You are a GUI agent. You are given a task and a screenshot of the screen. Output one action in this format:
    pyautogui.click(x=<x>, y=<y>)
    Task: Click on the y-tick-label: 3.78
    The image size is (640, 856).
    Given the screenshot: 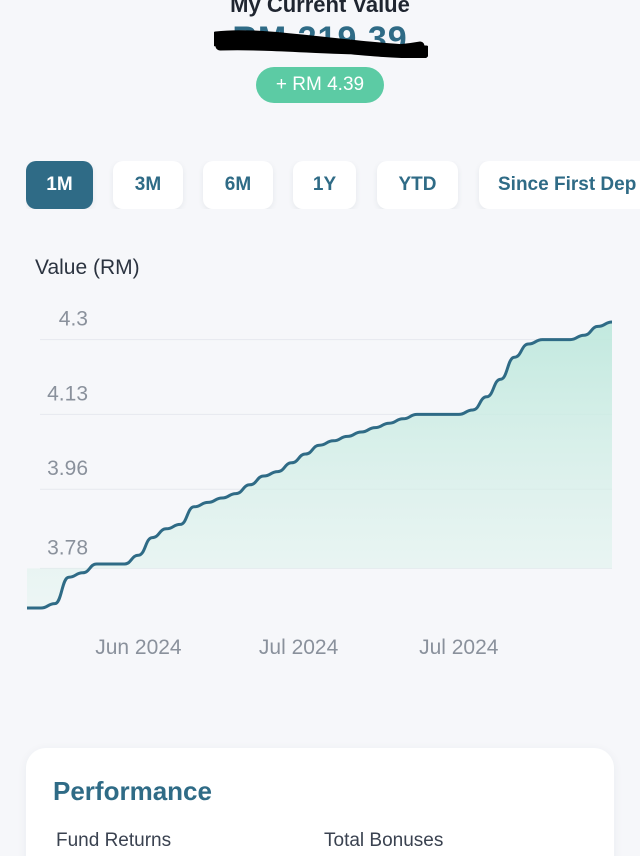 What is the action you would take?
    pyautogui.click(x=67, y=547)
    